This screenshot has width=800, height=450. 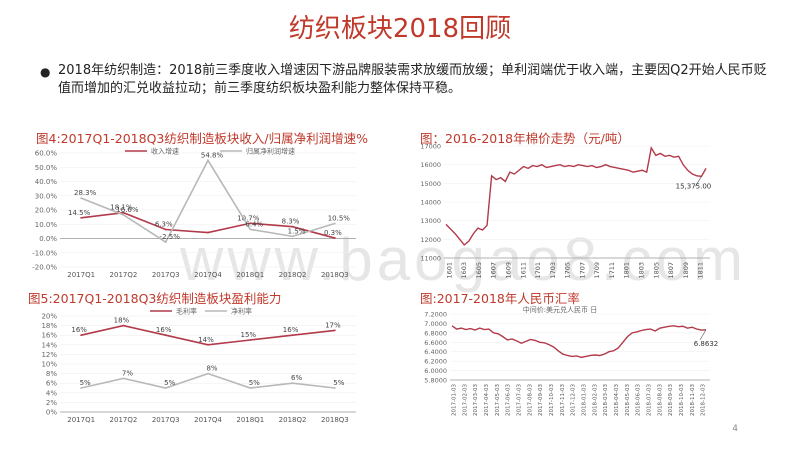 What do you see at coordinates (509, 400) in the screenshot?
I see `x-tick-label: 2017-06-03` at bounding box center [509, 400].